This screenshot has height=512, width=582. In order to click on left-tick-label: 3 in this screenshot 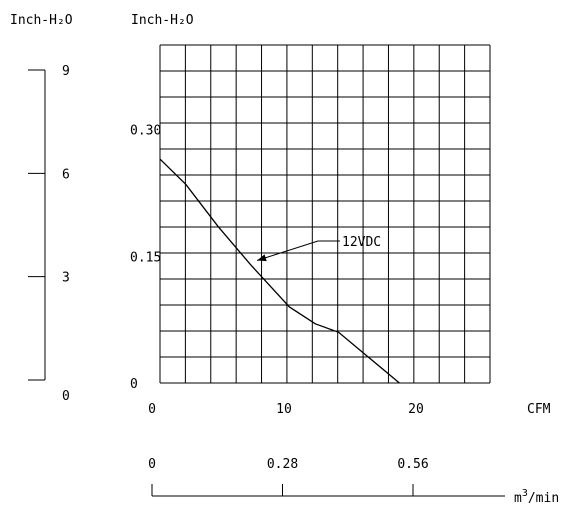, I will do `click(66, 278)`.